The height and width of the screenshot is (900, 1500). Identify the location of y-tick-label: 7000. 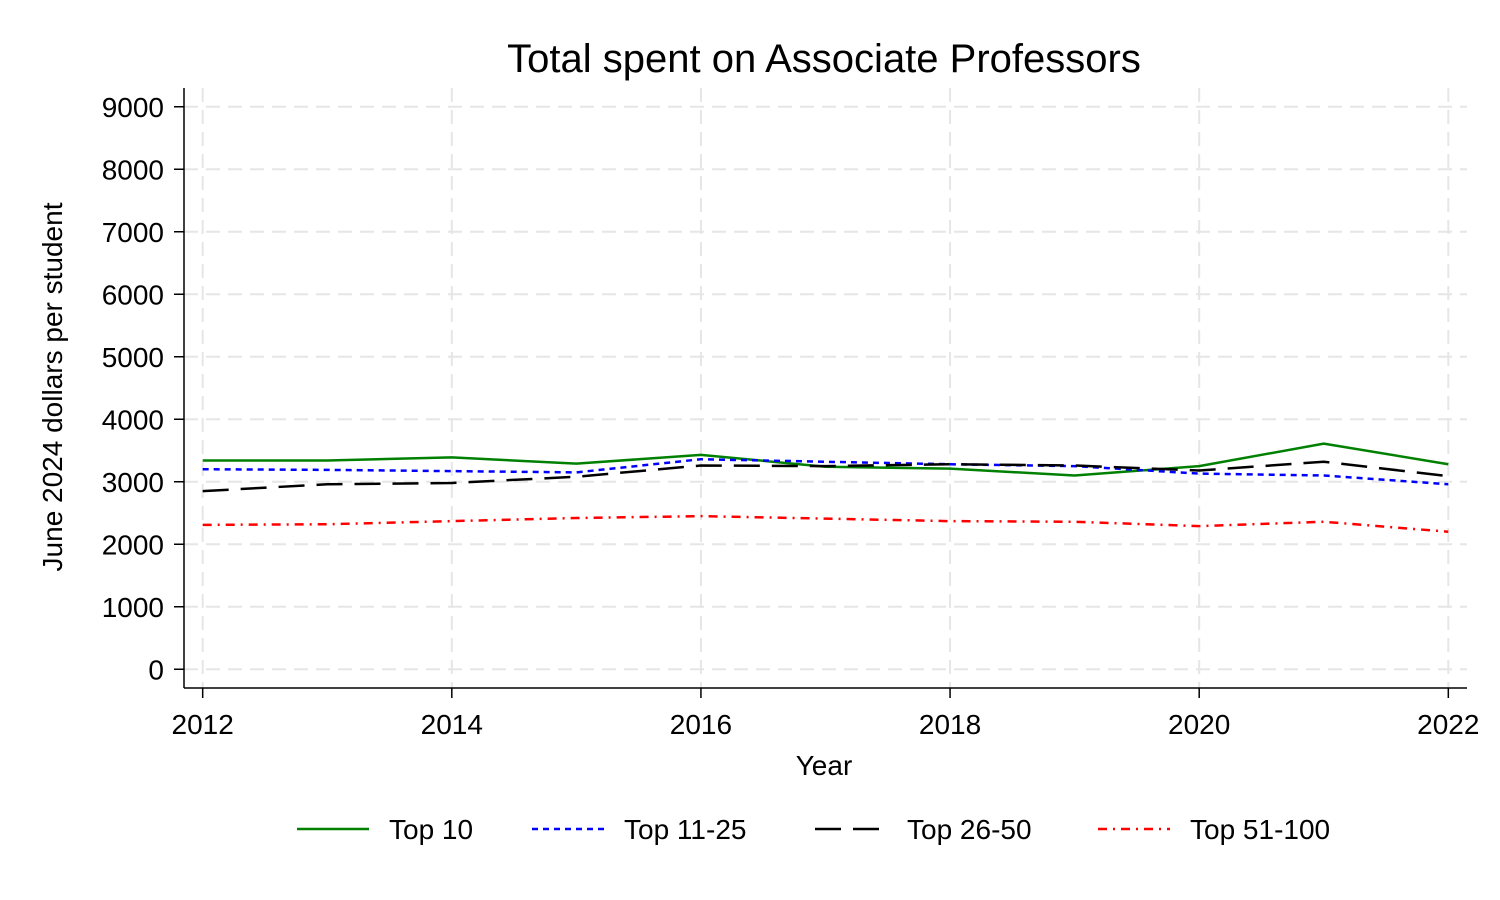
(133, 232).